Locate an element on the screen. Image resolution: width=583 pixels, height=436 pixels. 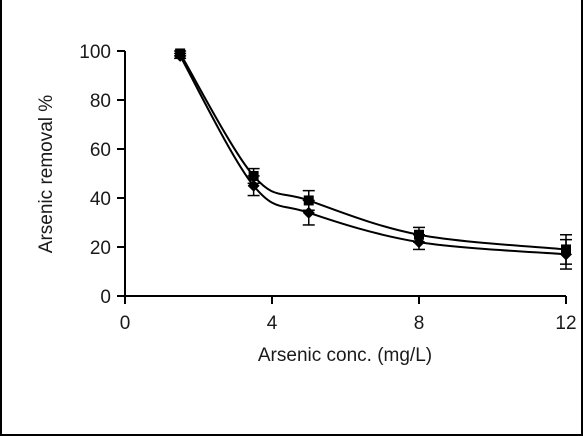
y-tick-label: 100 is located at coordinates (95, 52).